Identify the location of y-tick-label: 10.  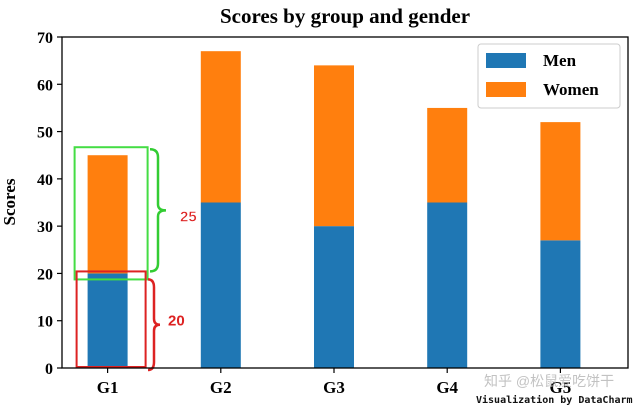
(45, 322).